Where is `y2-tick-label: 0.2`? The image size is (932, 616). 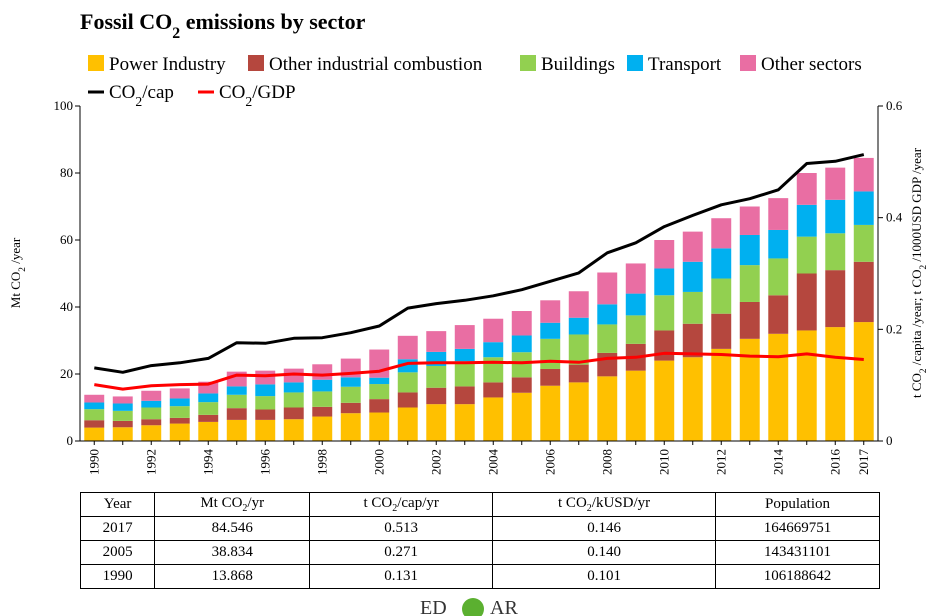
y2-tick-label: 0.2 is located at coordinates (894, 328).